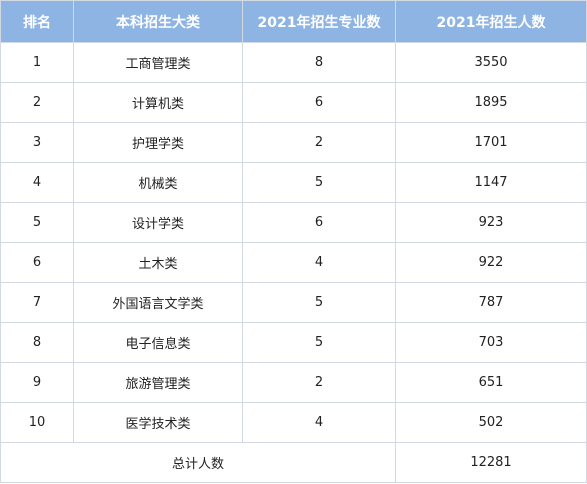 The width and height of the screenshot is (587, 484). I want to click on table-row: 6 土木类 4 922, so click(293, 262).